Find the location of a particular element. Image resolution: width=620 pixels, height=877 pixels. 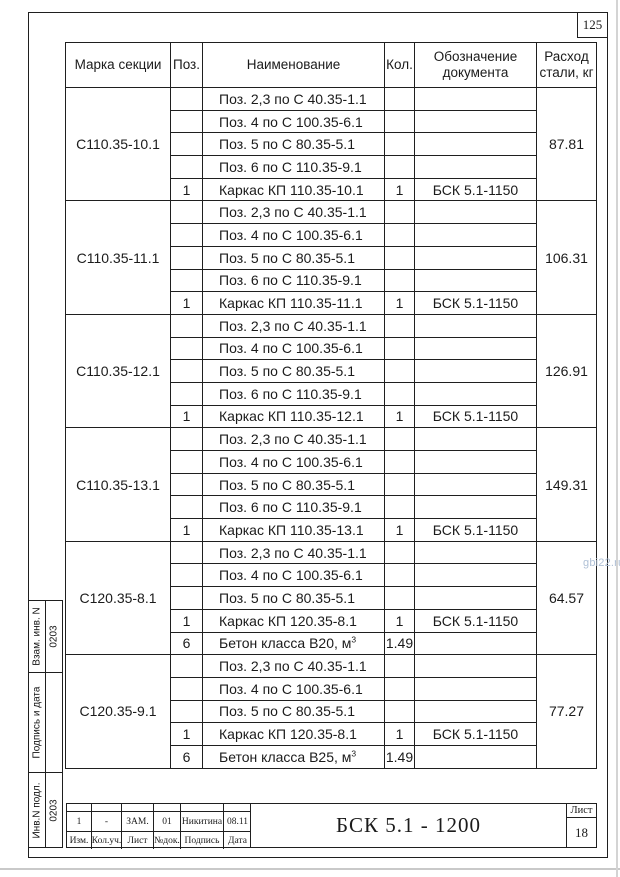

table-row: С120.35-8.1 Поз. 2,3 по С 40.35-1.1 64.57 is located at coordinates (331, 598).